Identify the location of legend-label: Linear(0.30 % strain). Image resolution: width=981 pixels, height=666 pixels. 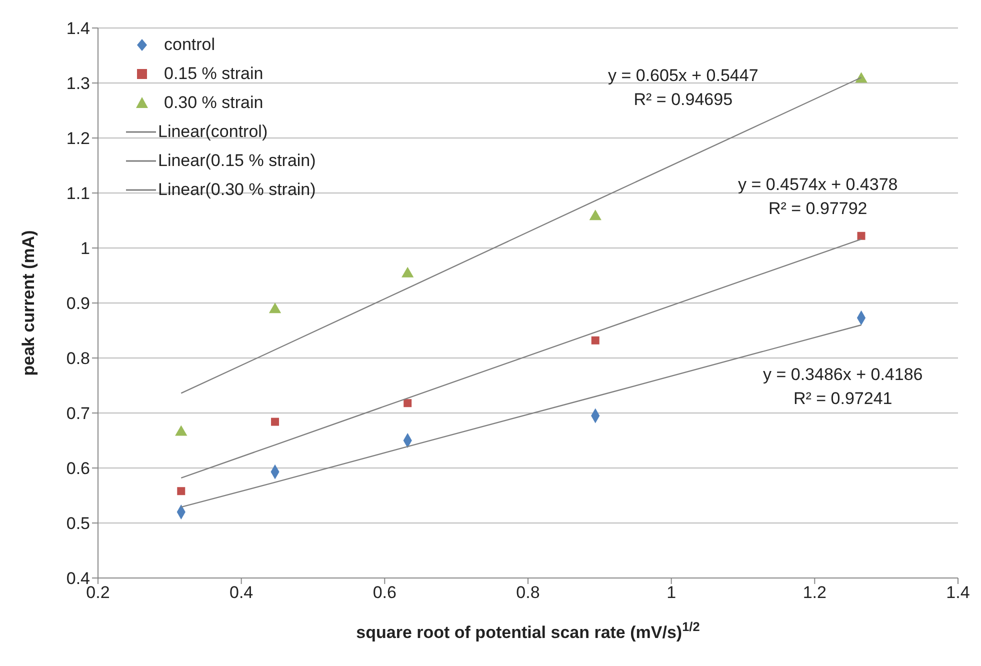
(237, 190).